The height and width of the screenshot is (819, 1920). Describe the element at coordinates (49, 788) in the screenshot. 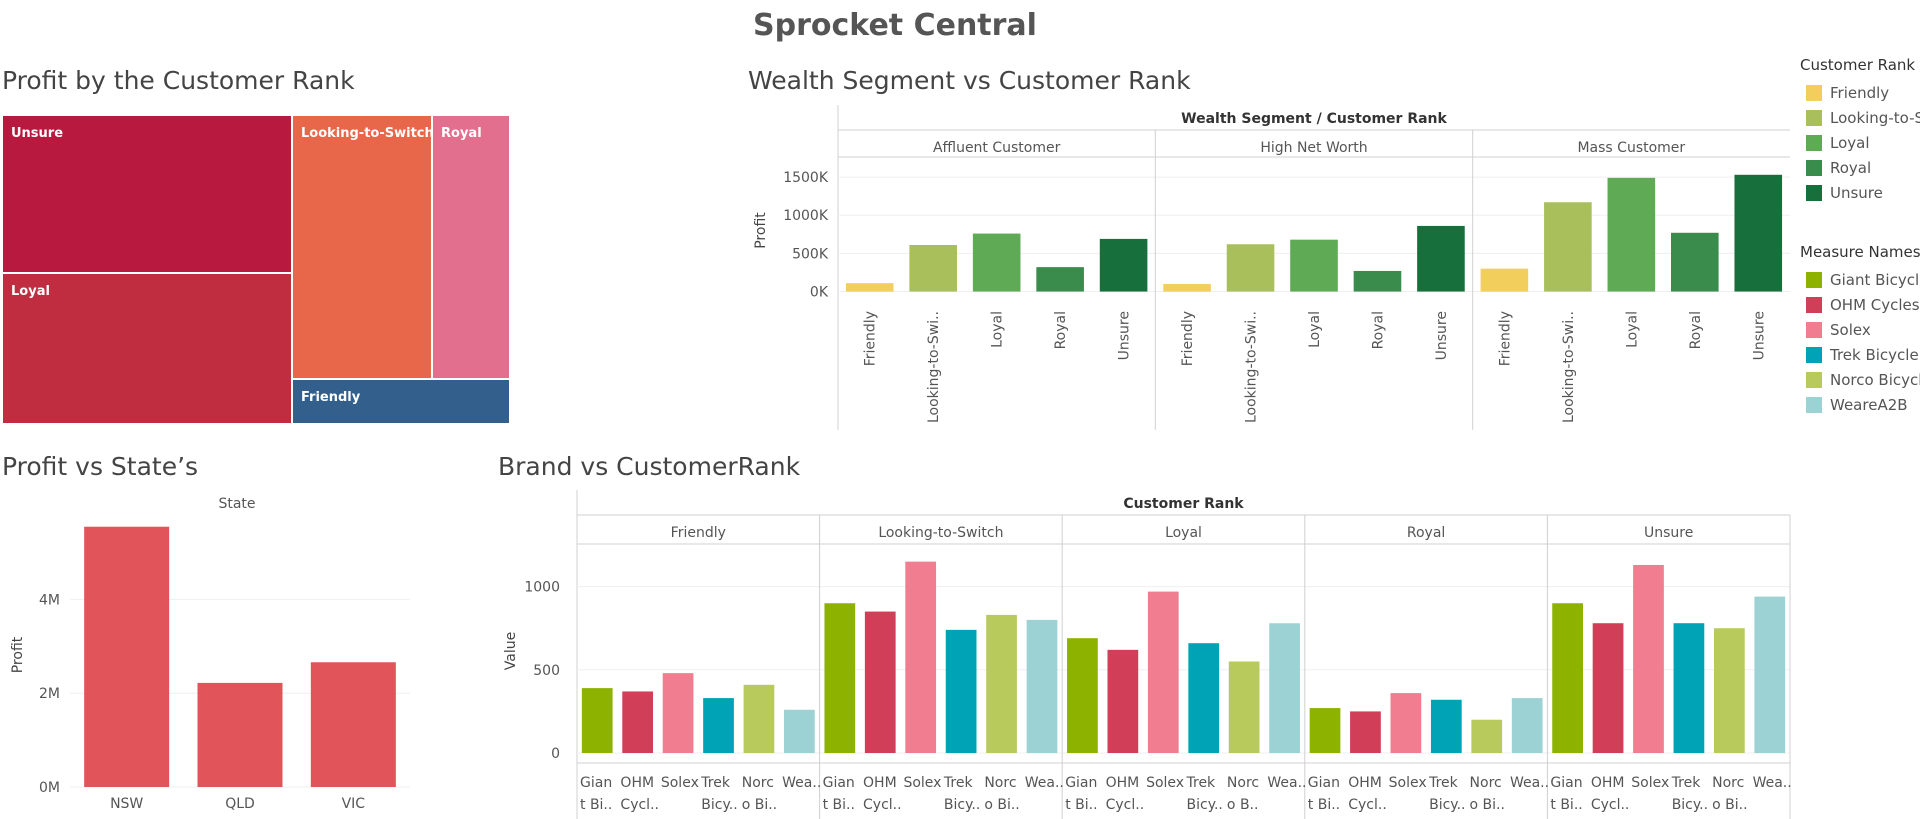

I see `y-tick-label: 0M` at that location.